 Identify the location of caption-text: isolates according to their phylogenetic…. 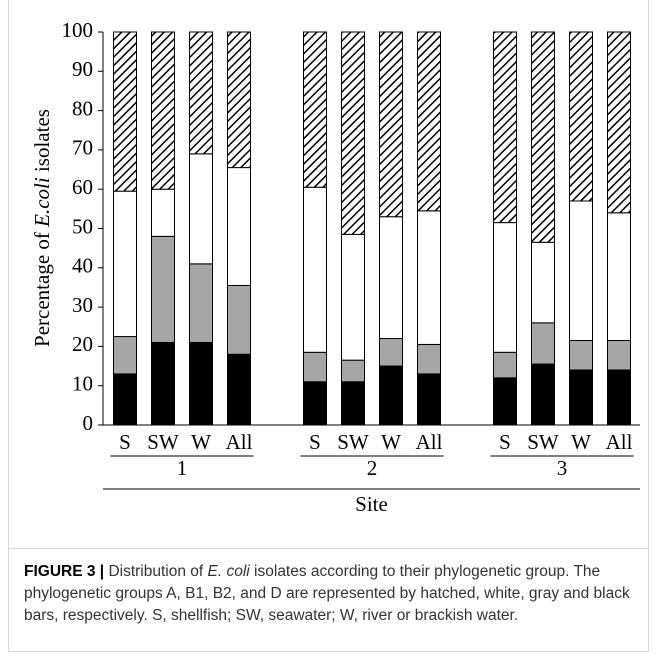
(327, 593).